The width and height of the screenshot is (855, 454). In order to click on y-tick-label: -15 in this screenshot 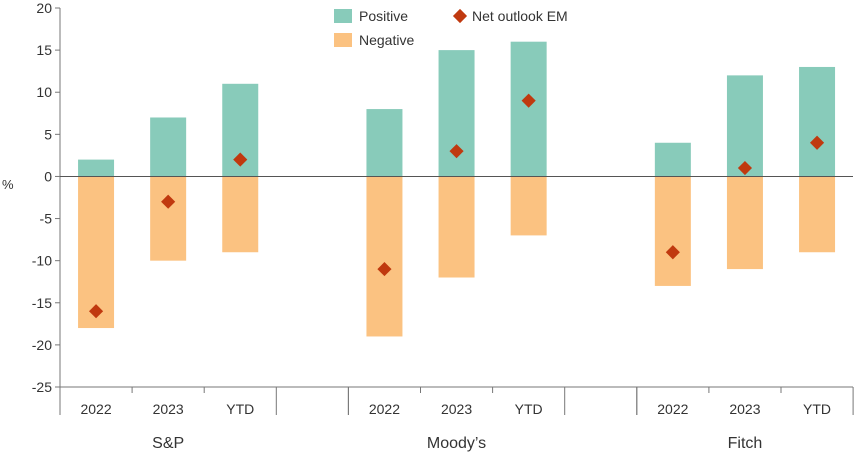, I will do `click(42, 303)`.